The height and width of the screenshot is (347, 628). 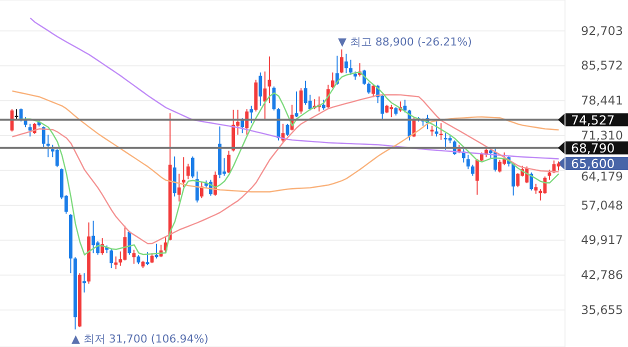 I want to click on y-tick-label: 92,703, so click(x=602, y=31).